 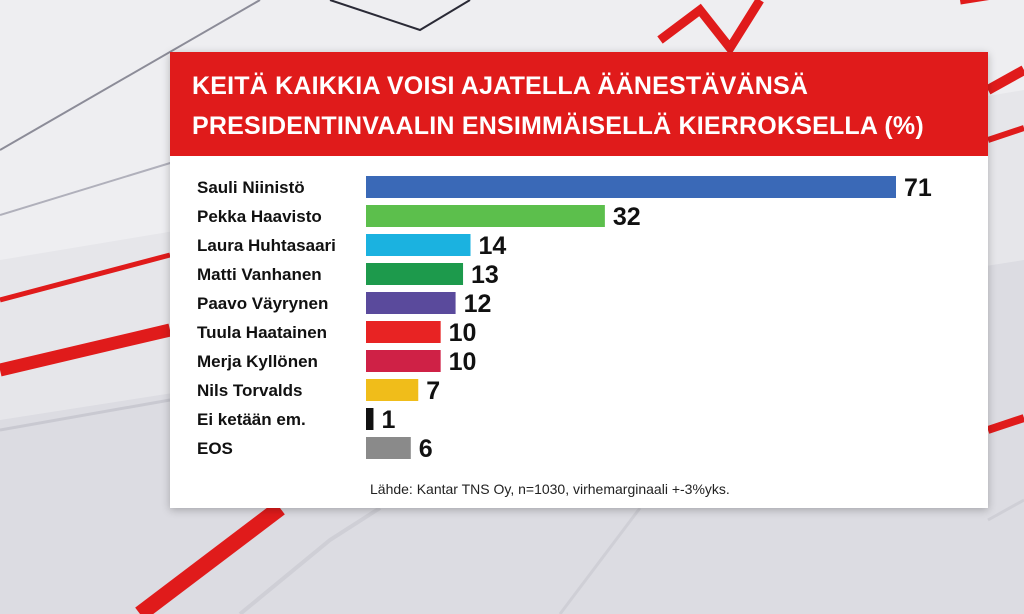 What do you see at coordinates (257, 361) in the screenshot?
I see `category-label: Merja Kyllönen` at bounding box center [257, 361].